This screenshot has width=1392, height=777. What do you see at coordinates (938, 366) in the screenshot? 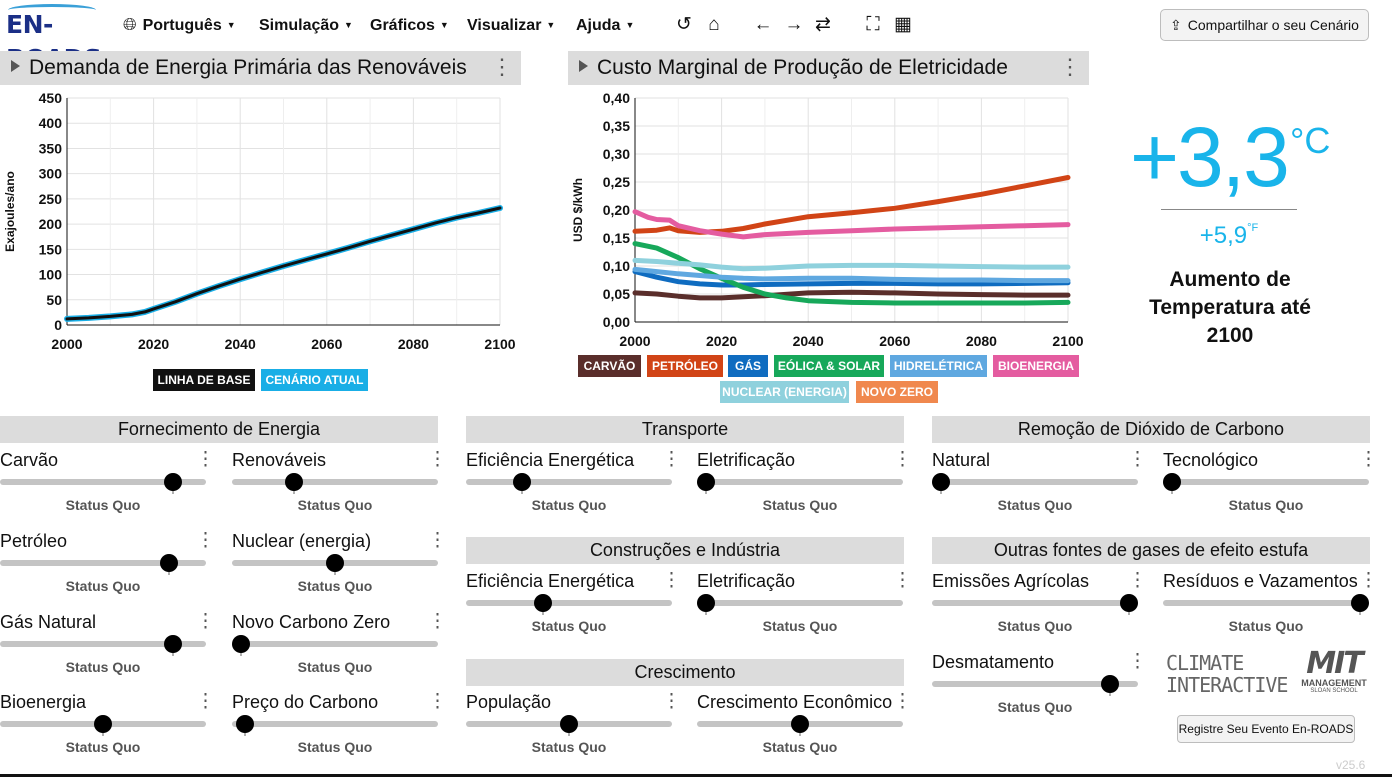
I see `legend-item: HIDRELÉTRICA` at bounding box center [938, 366].